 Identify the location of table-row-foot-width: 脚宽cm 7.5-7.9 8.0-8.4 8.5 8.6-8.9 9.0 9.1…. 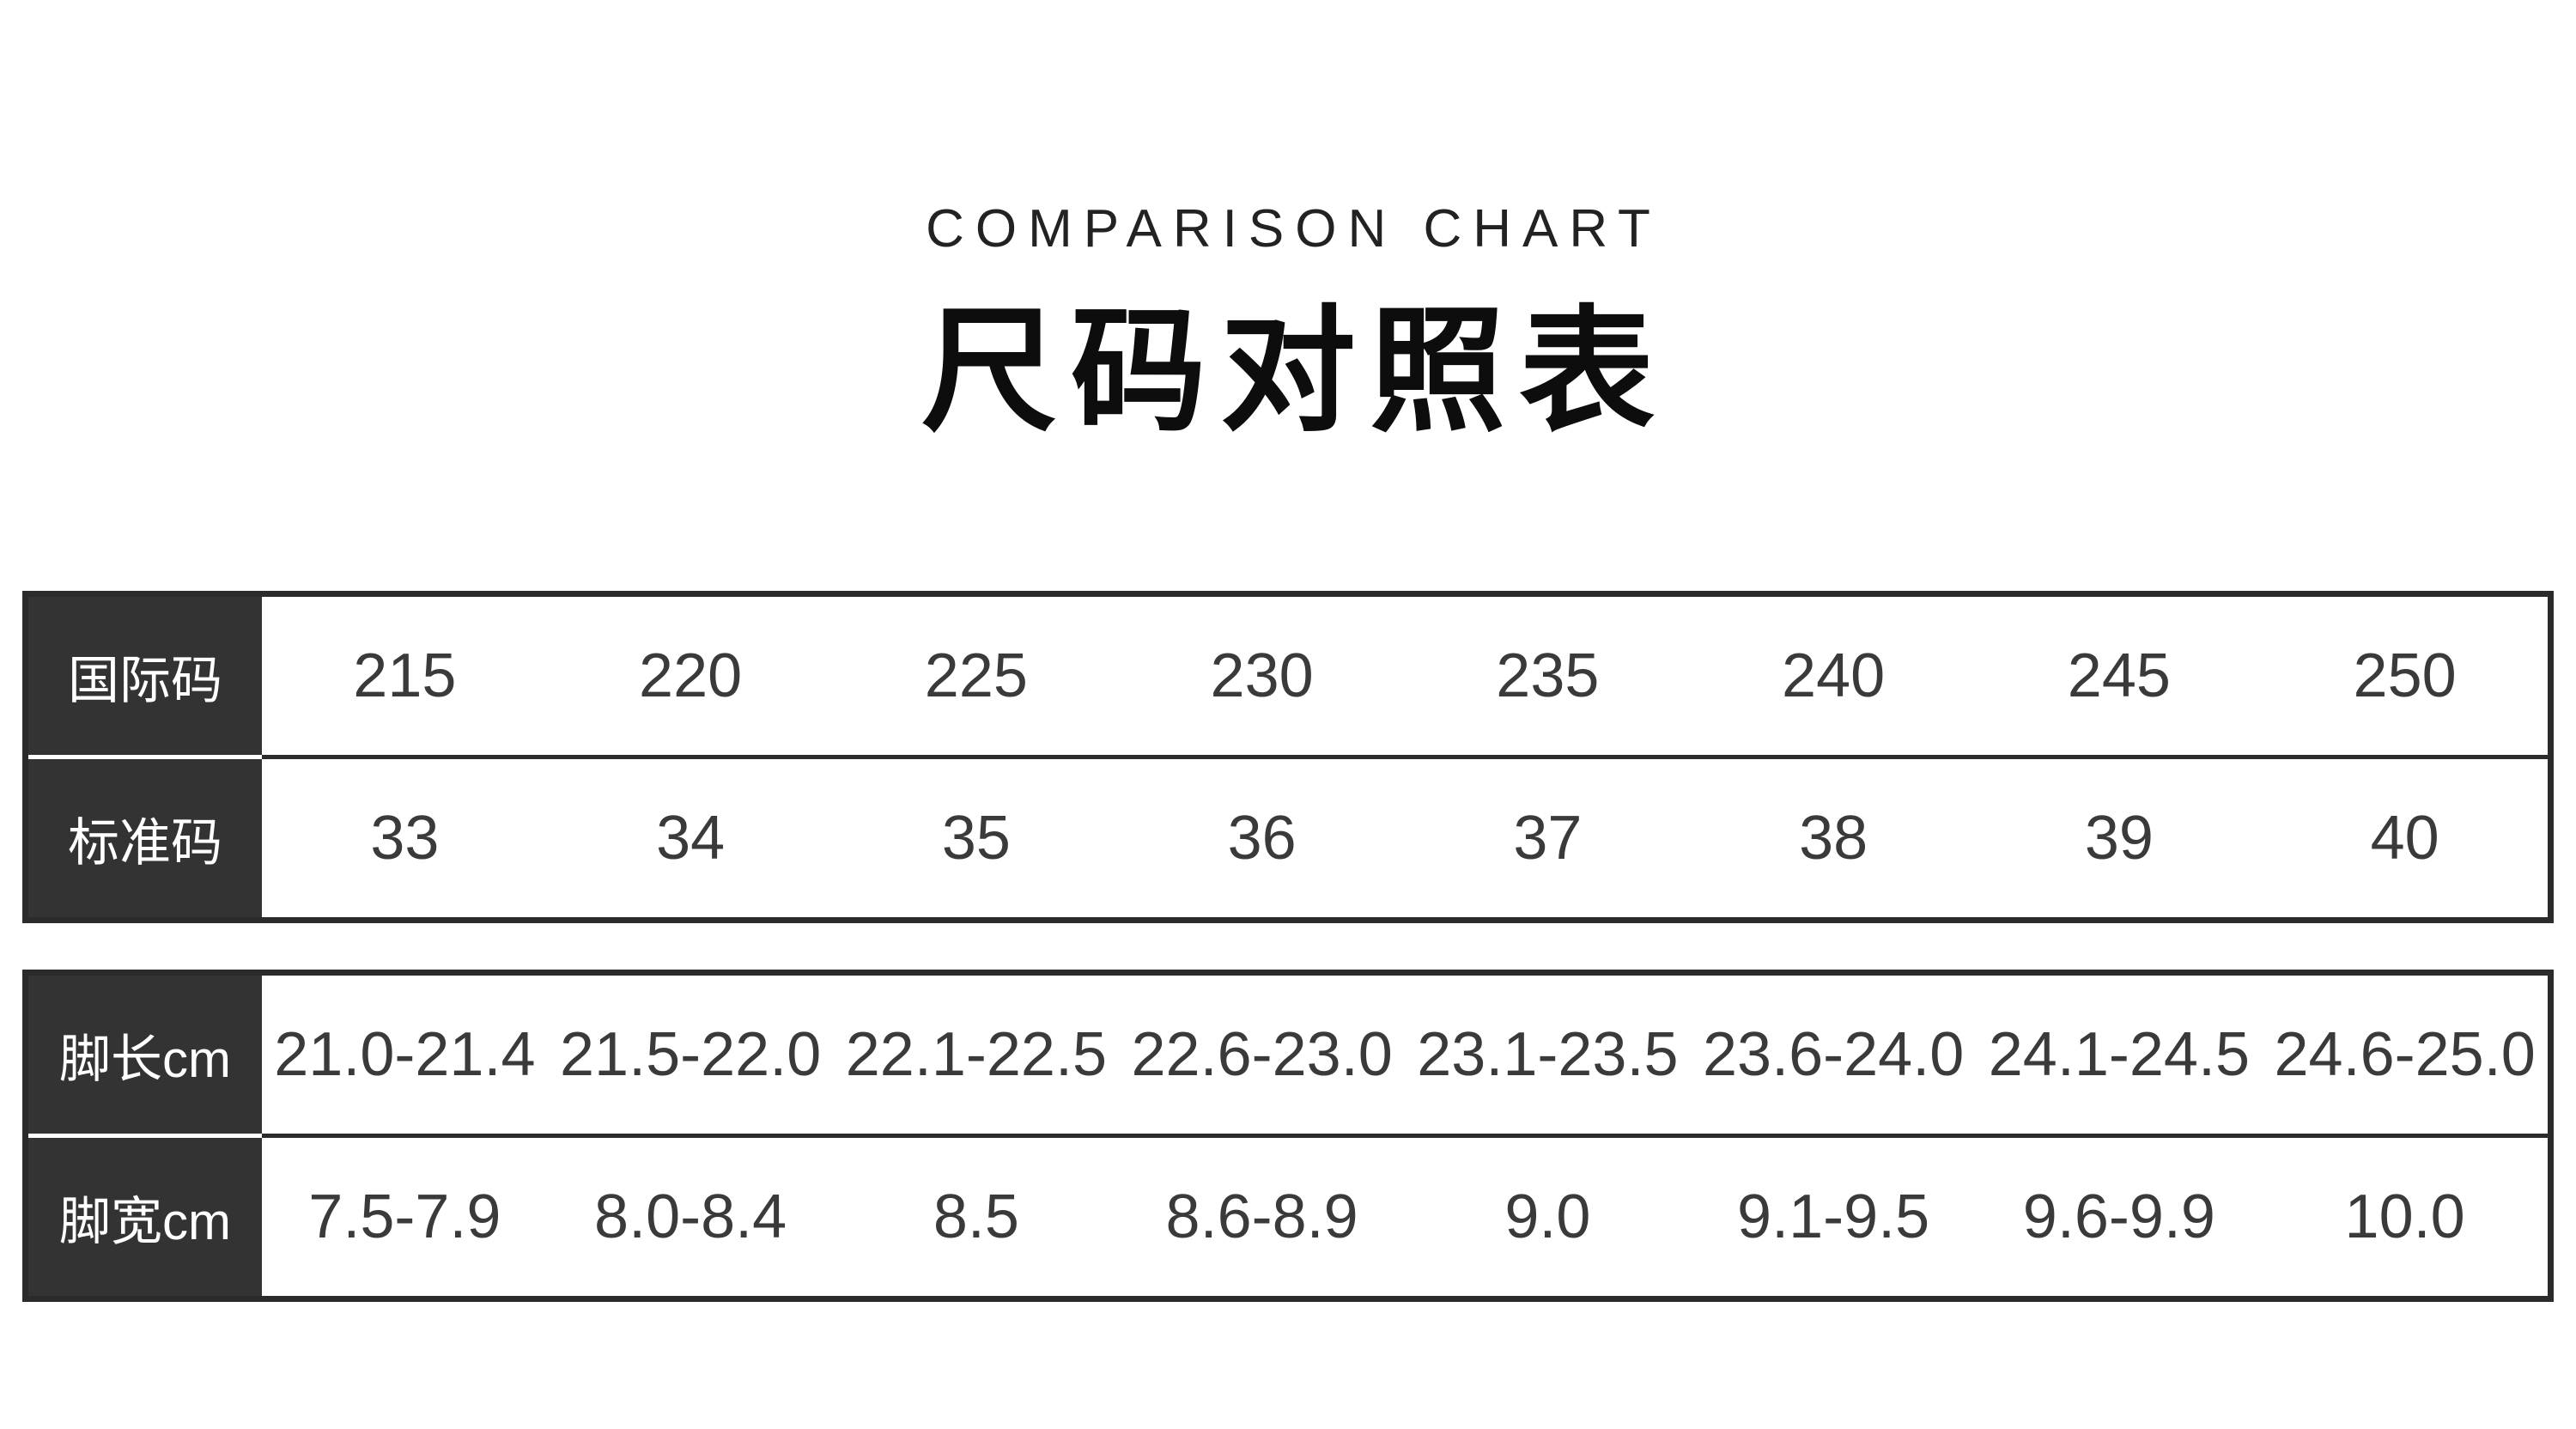
(1288, 1215).